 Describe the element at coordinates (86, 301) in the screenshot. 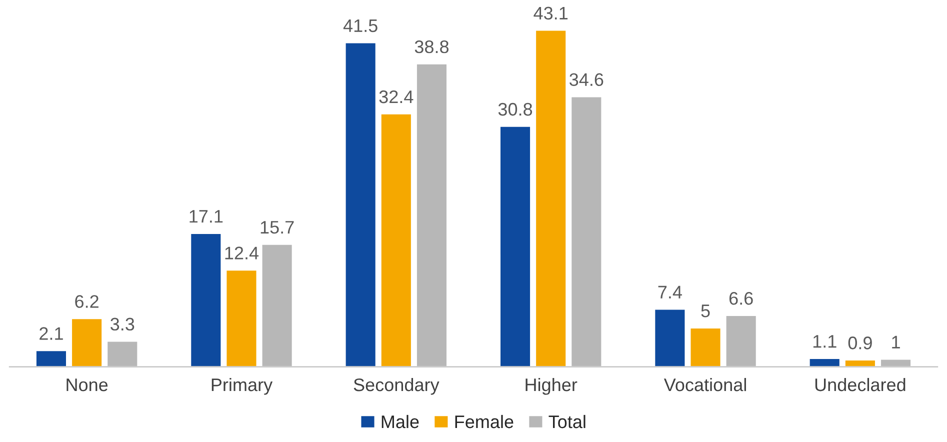

I see `data-label: 6.2` at that location.